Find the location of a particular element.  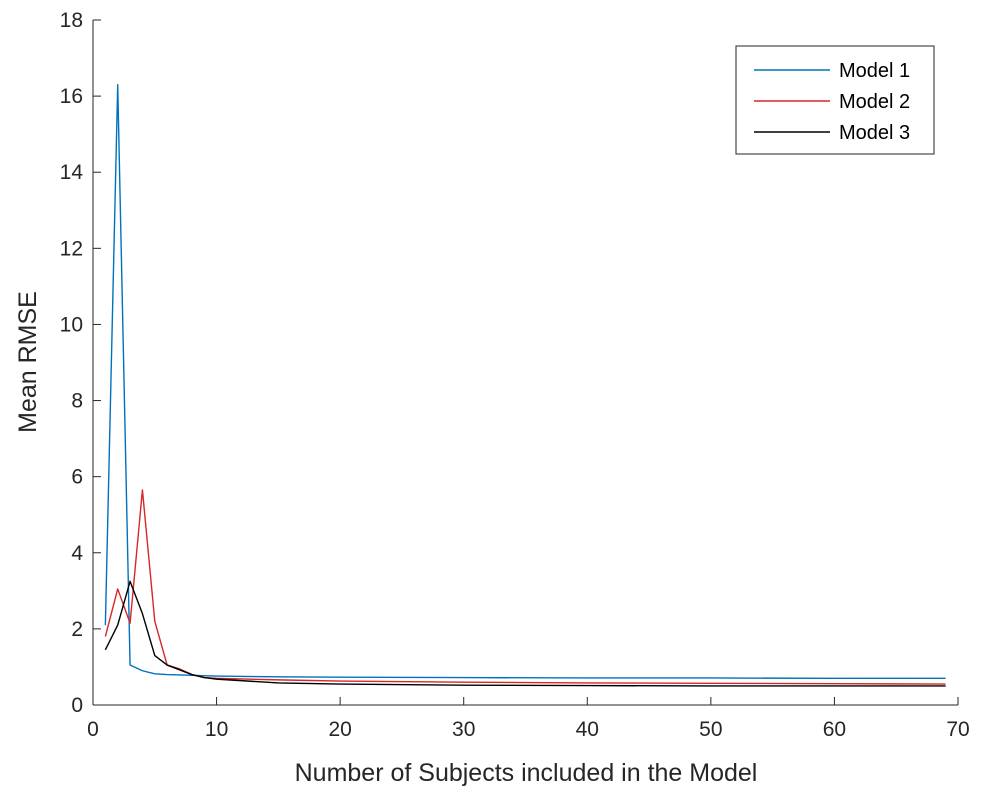

legend-label-model-2: Model 2 is located at coordinates (874, 102).